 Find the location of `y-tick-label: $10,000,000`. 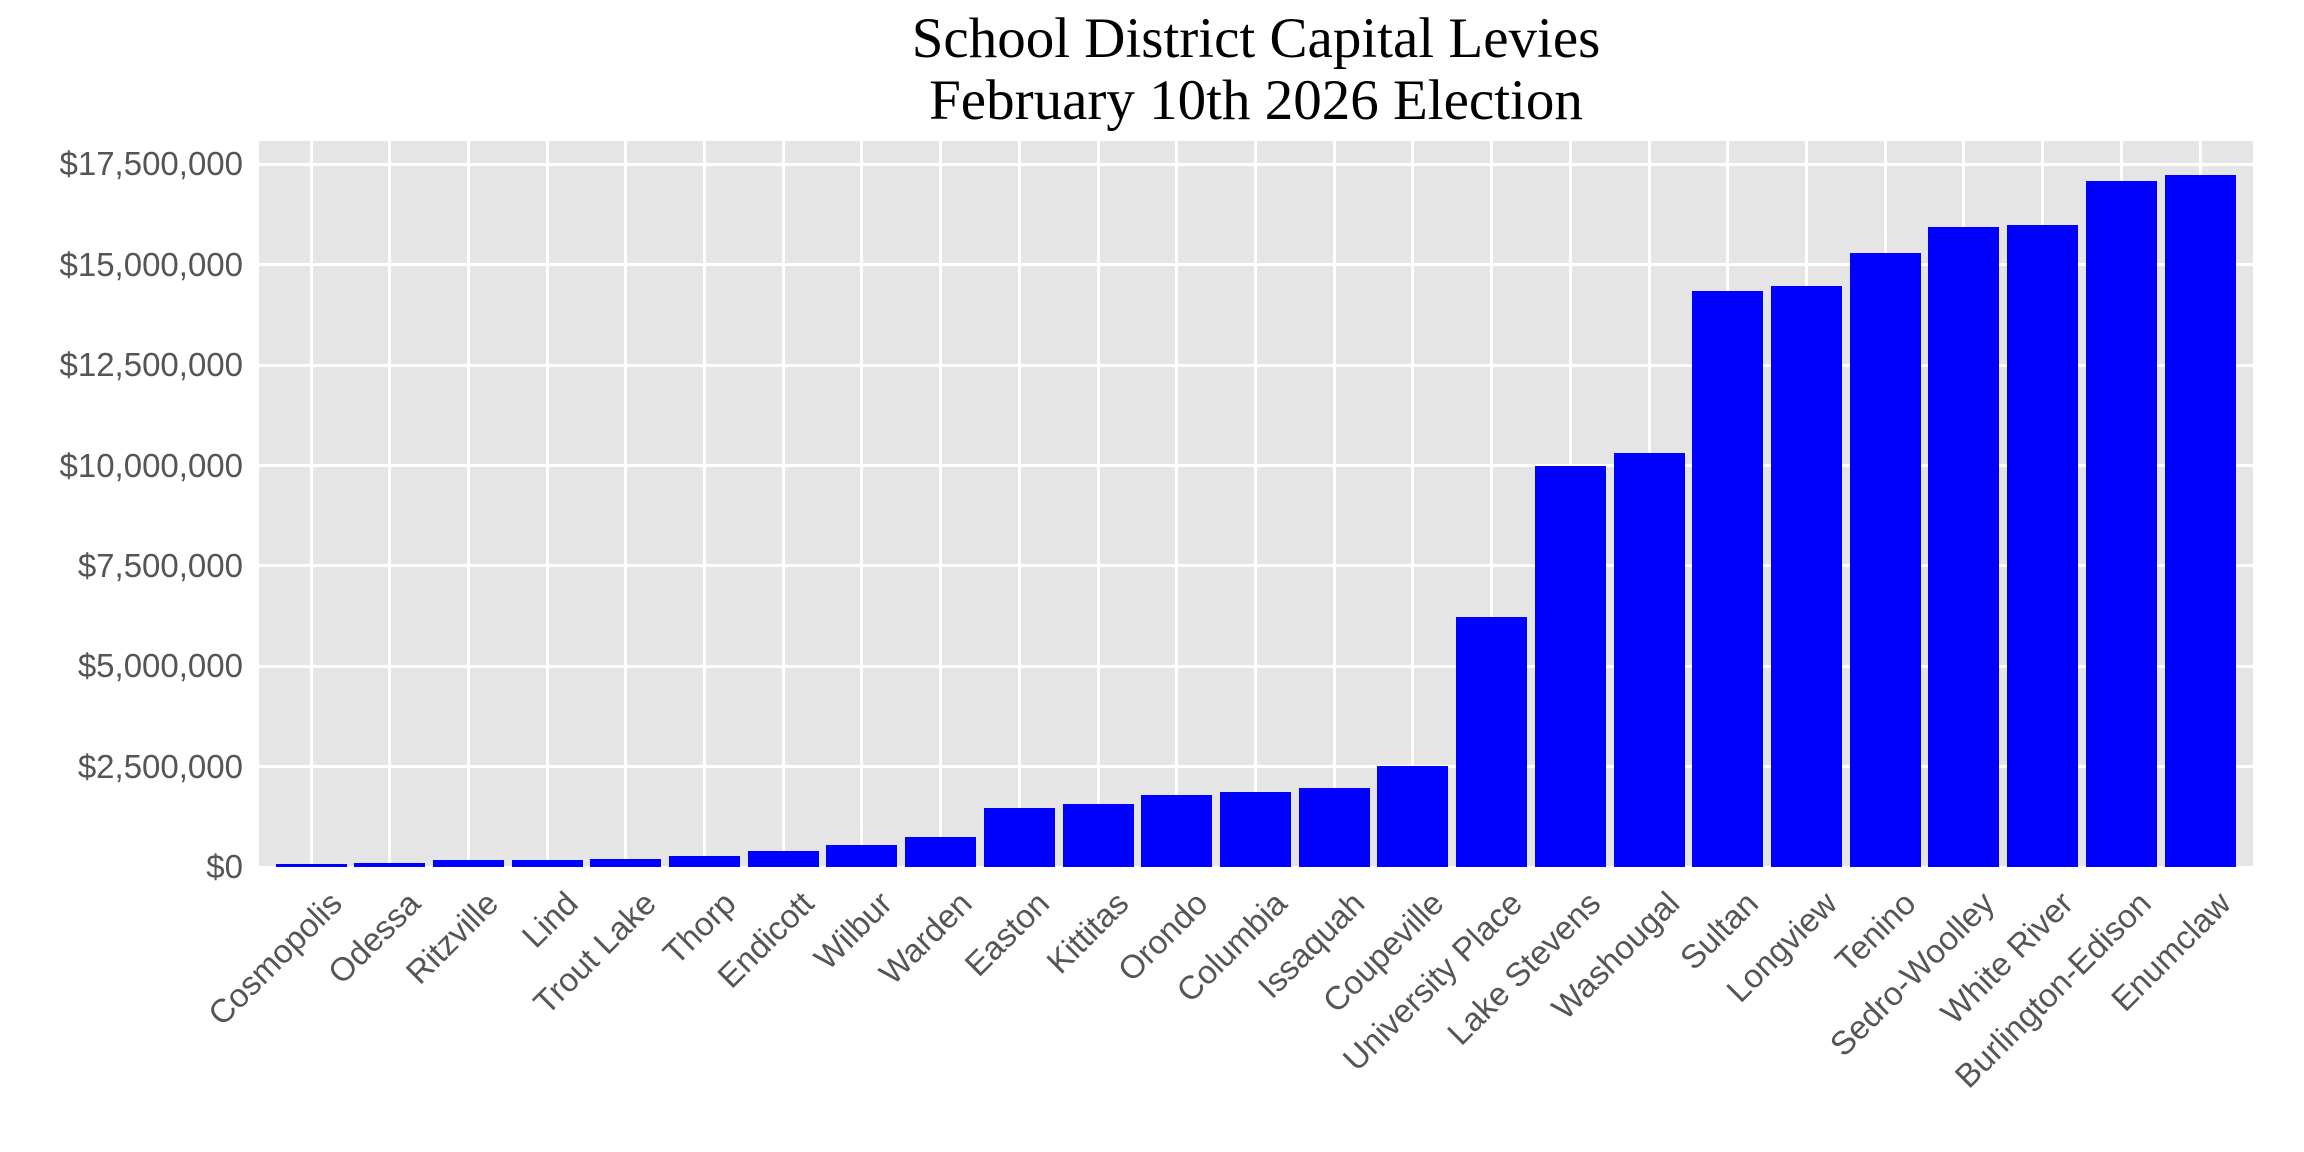

y-tick-label: $10,000,000 is located at coordinates (151, 465).